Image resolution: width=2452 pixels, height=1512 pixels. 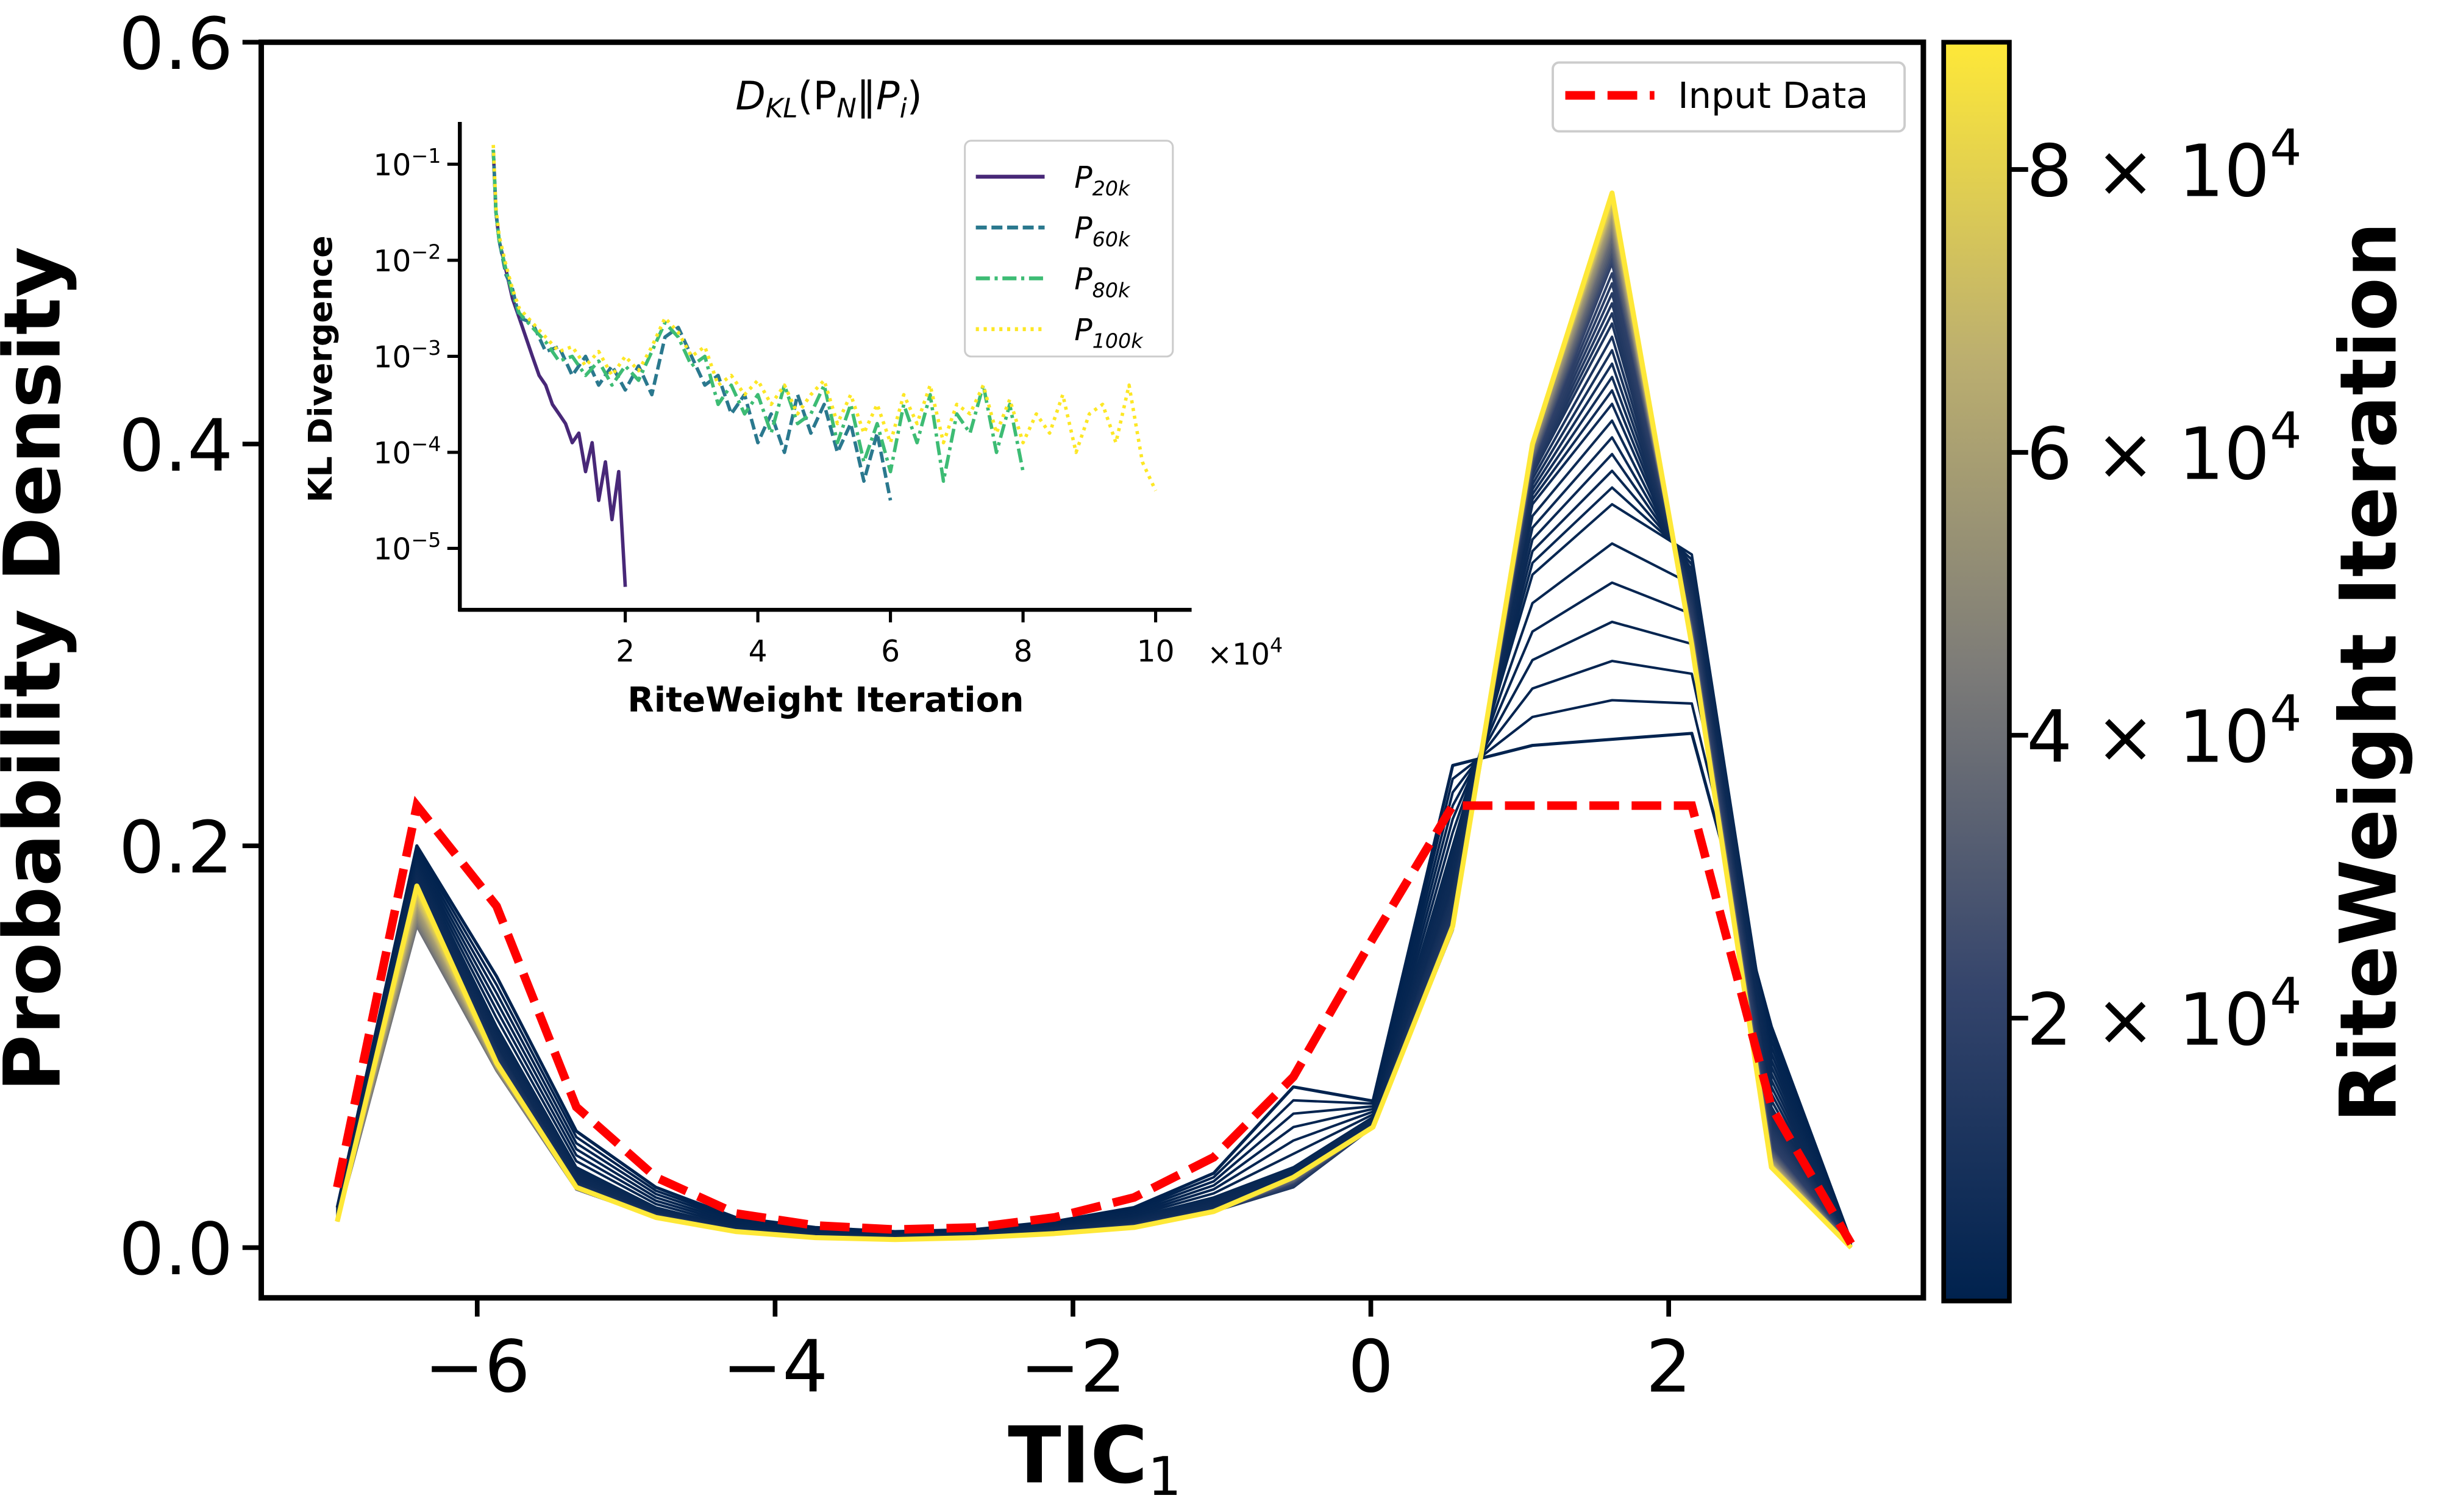 I want to click on t6: i, so click(x=903, y=108).